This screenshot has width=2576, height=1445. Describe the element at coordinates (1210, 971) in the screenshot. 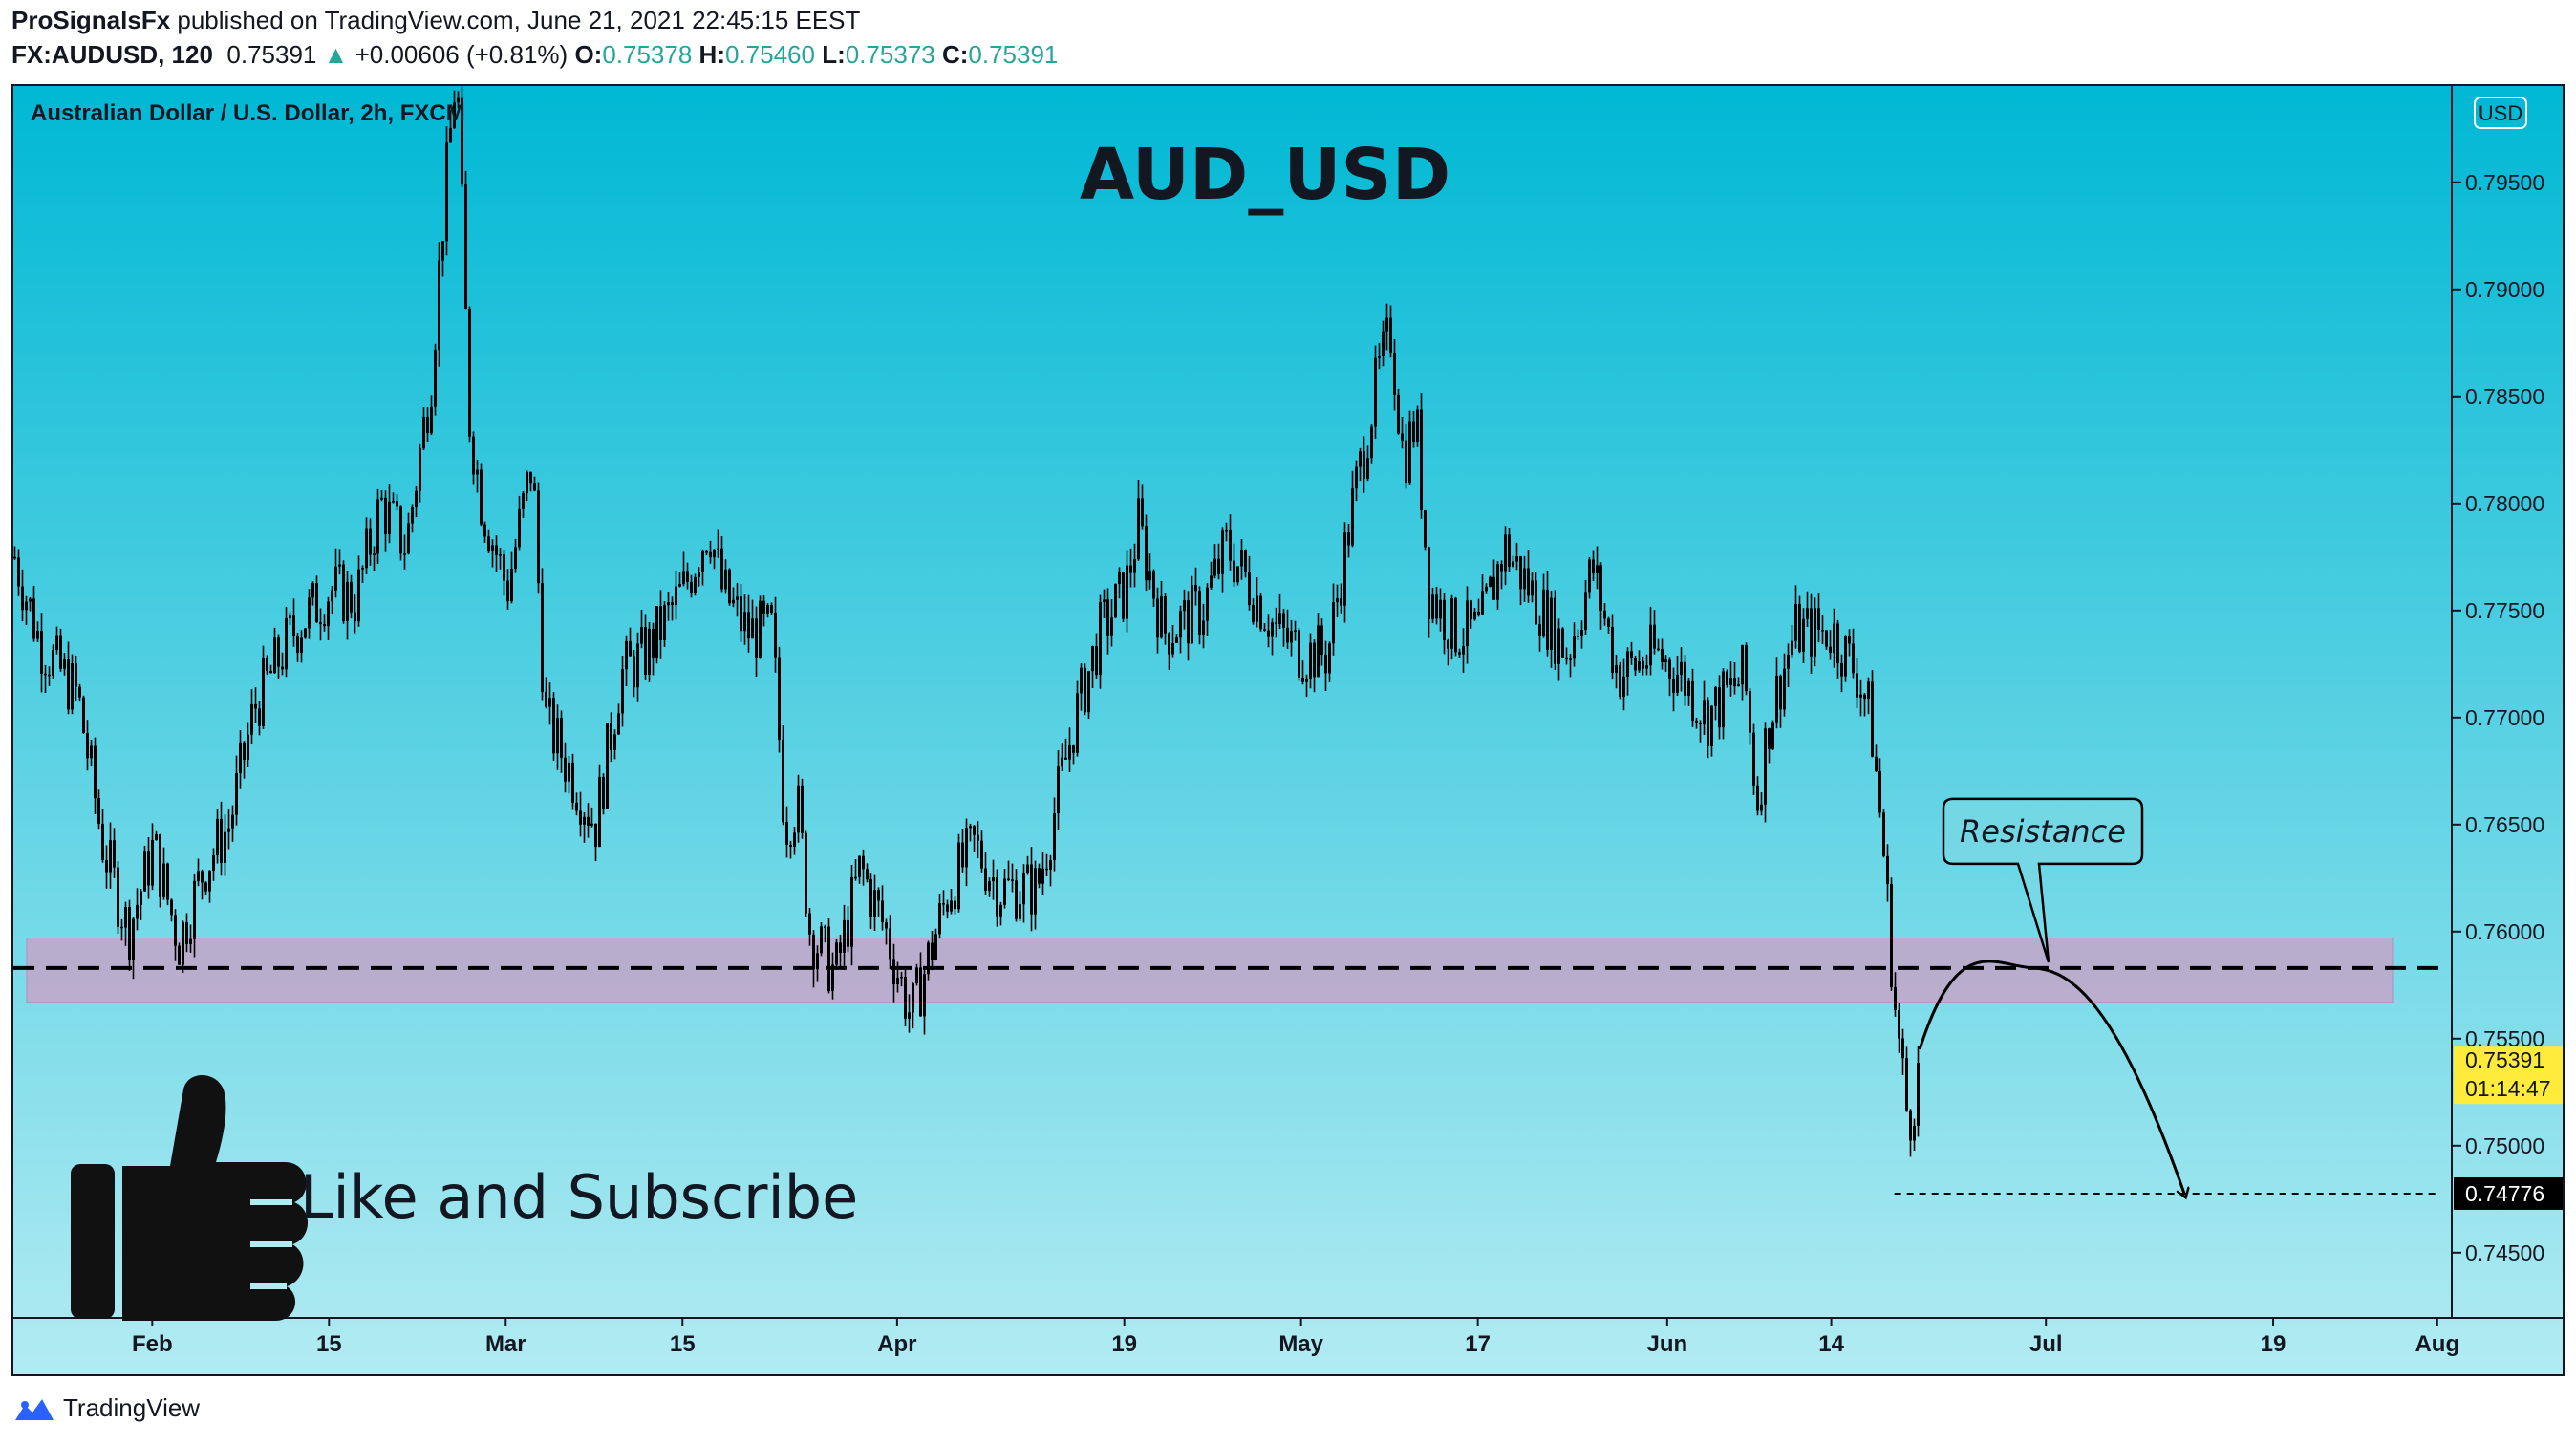

I see `support-zone` at that location.